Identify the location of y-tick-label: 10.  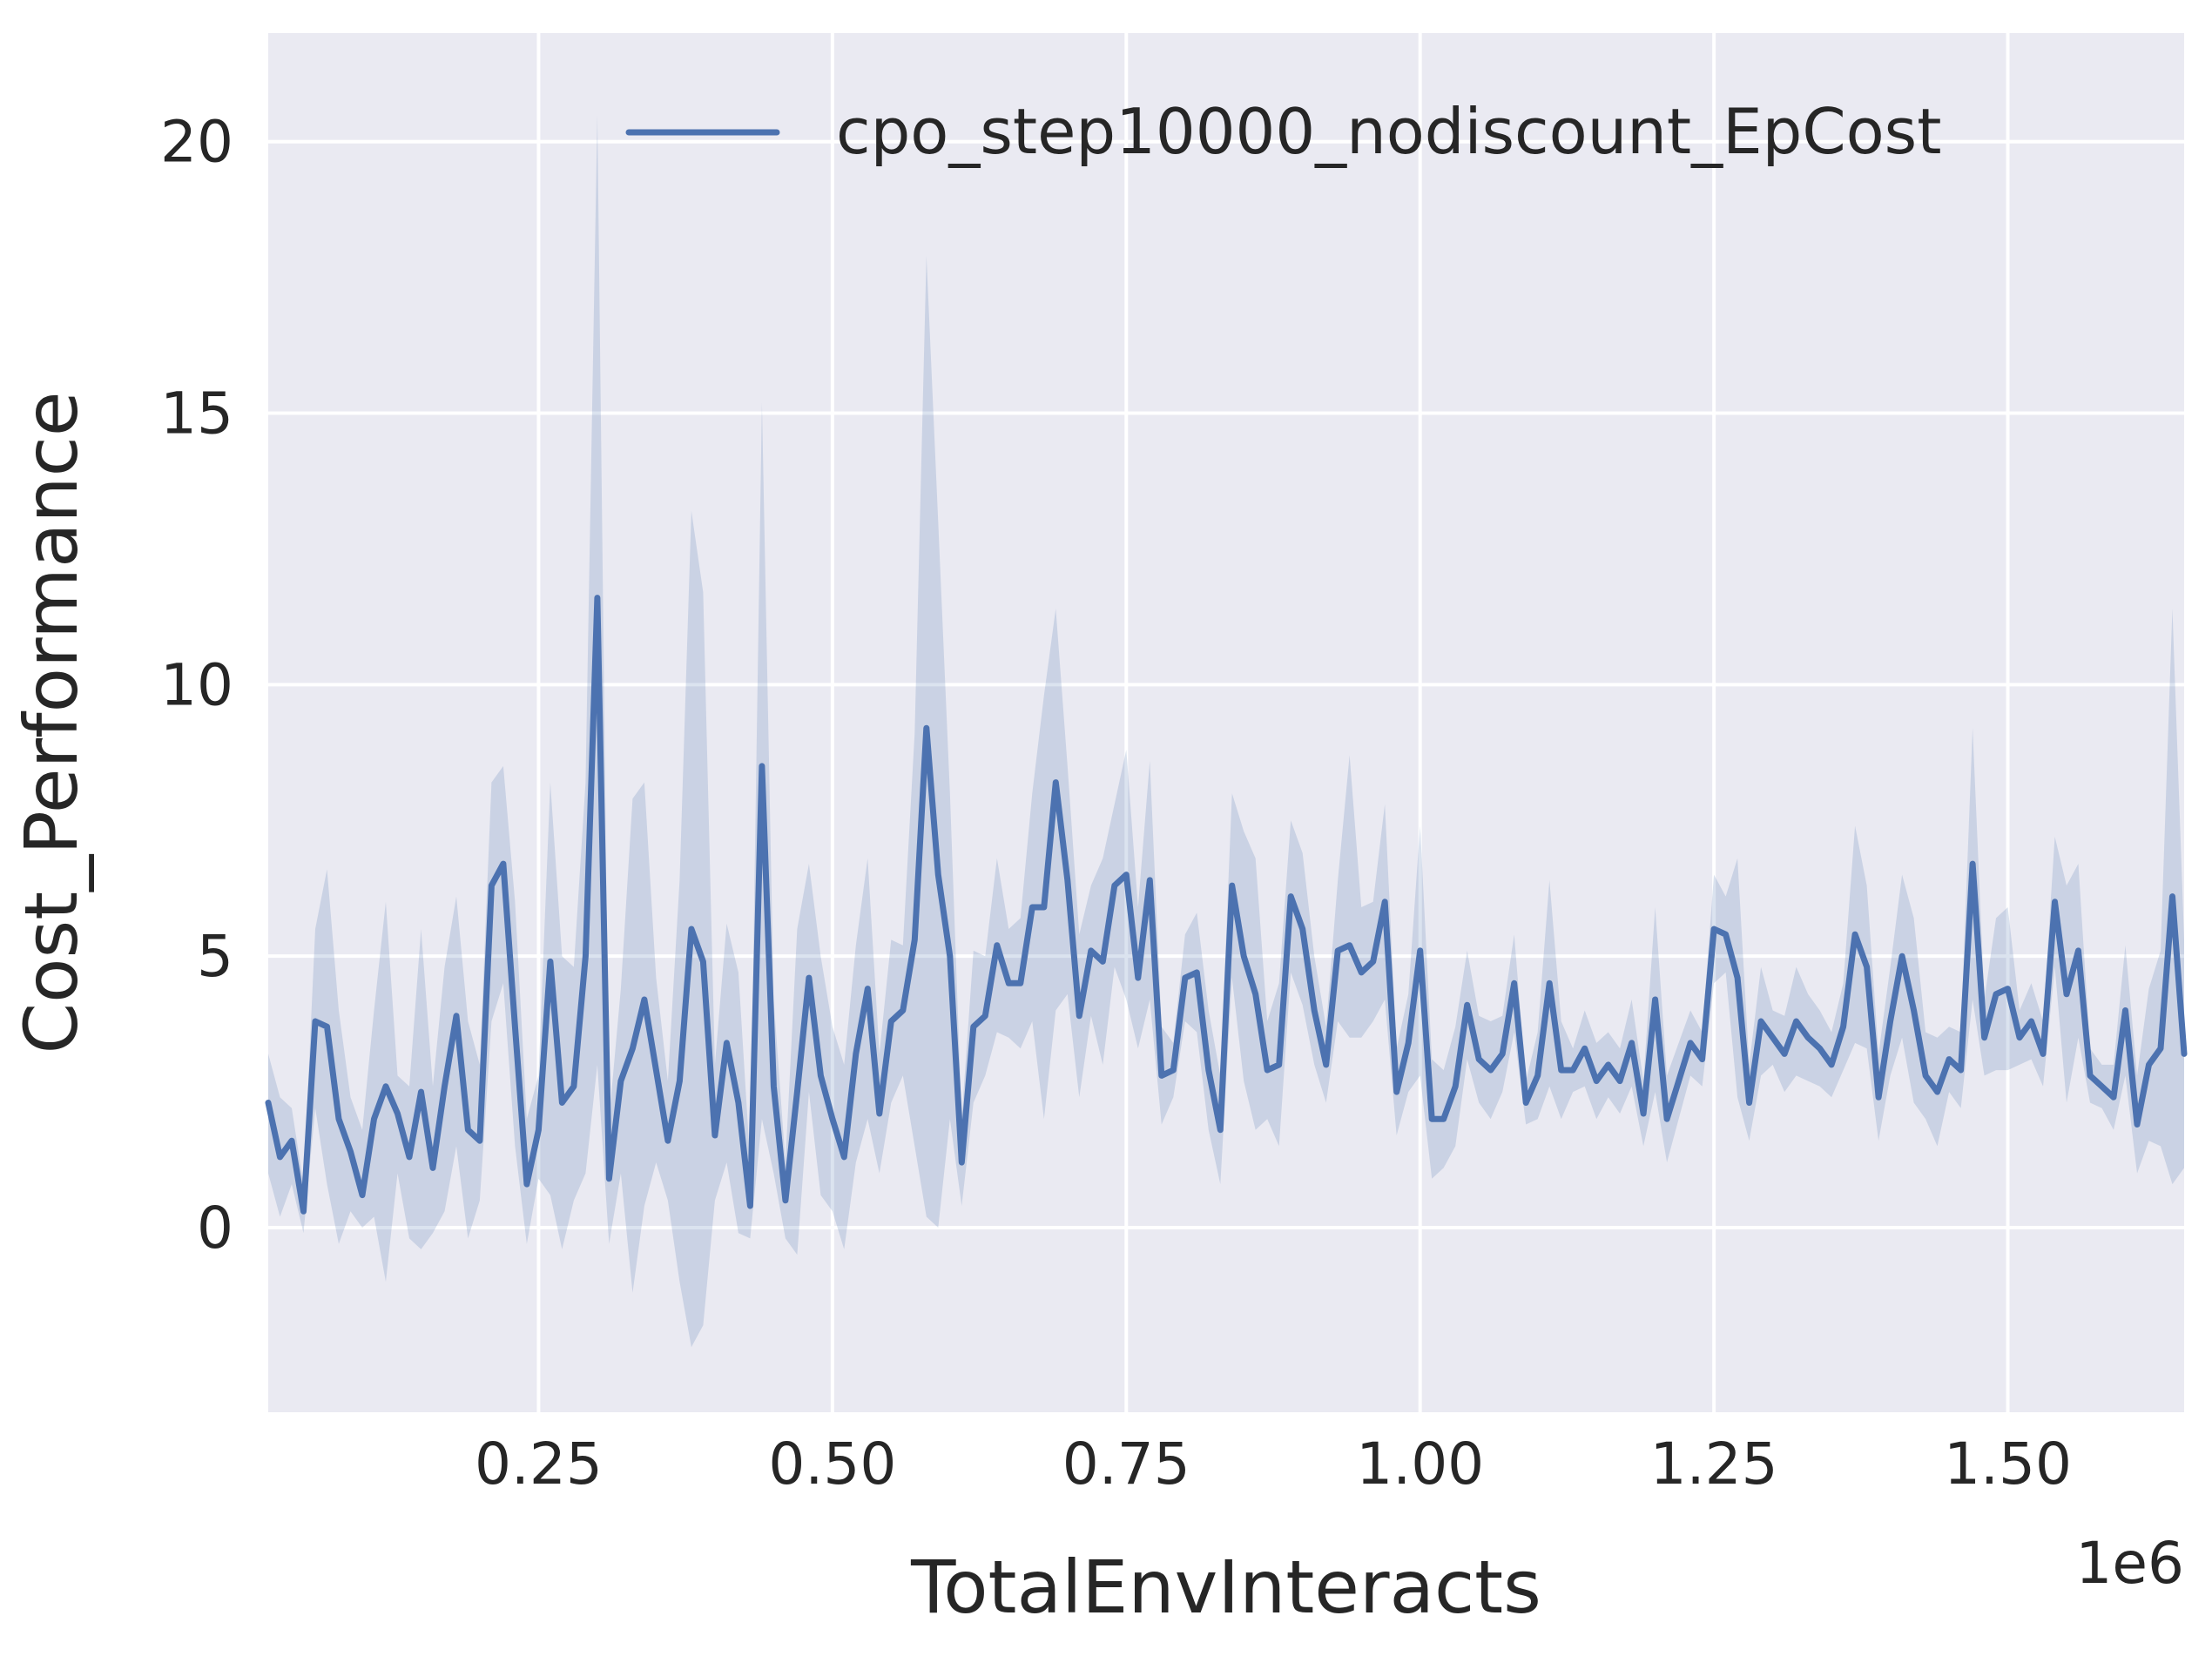
(196, 684).